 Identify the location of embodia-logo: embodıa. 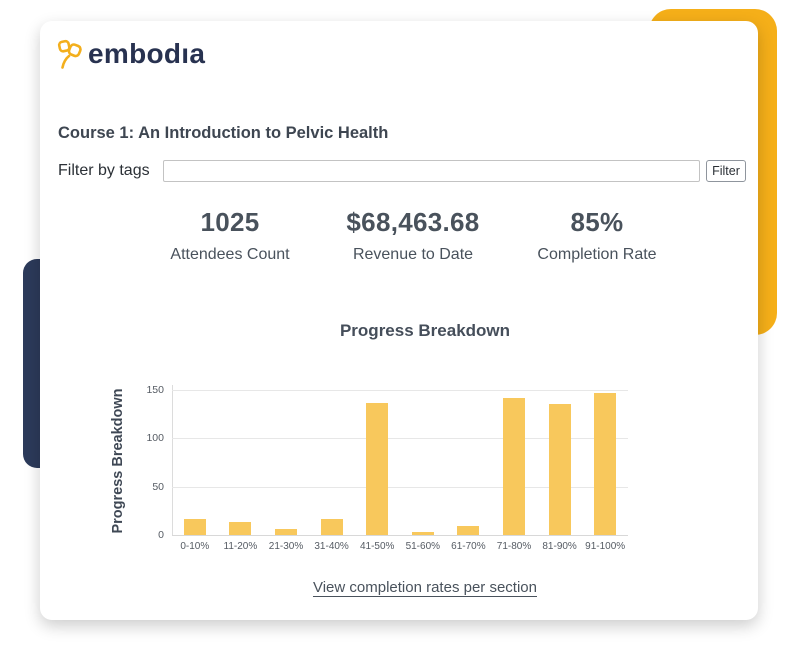
(130, 54).